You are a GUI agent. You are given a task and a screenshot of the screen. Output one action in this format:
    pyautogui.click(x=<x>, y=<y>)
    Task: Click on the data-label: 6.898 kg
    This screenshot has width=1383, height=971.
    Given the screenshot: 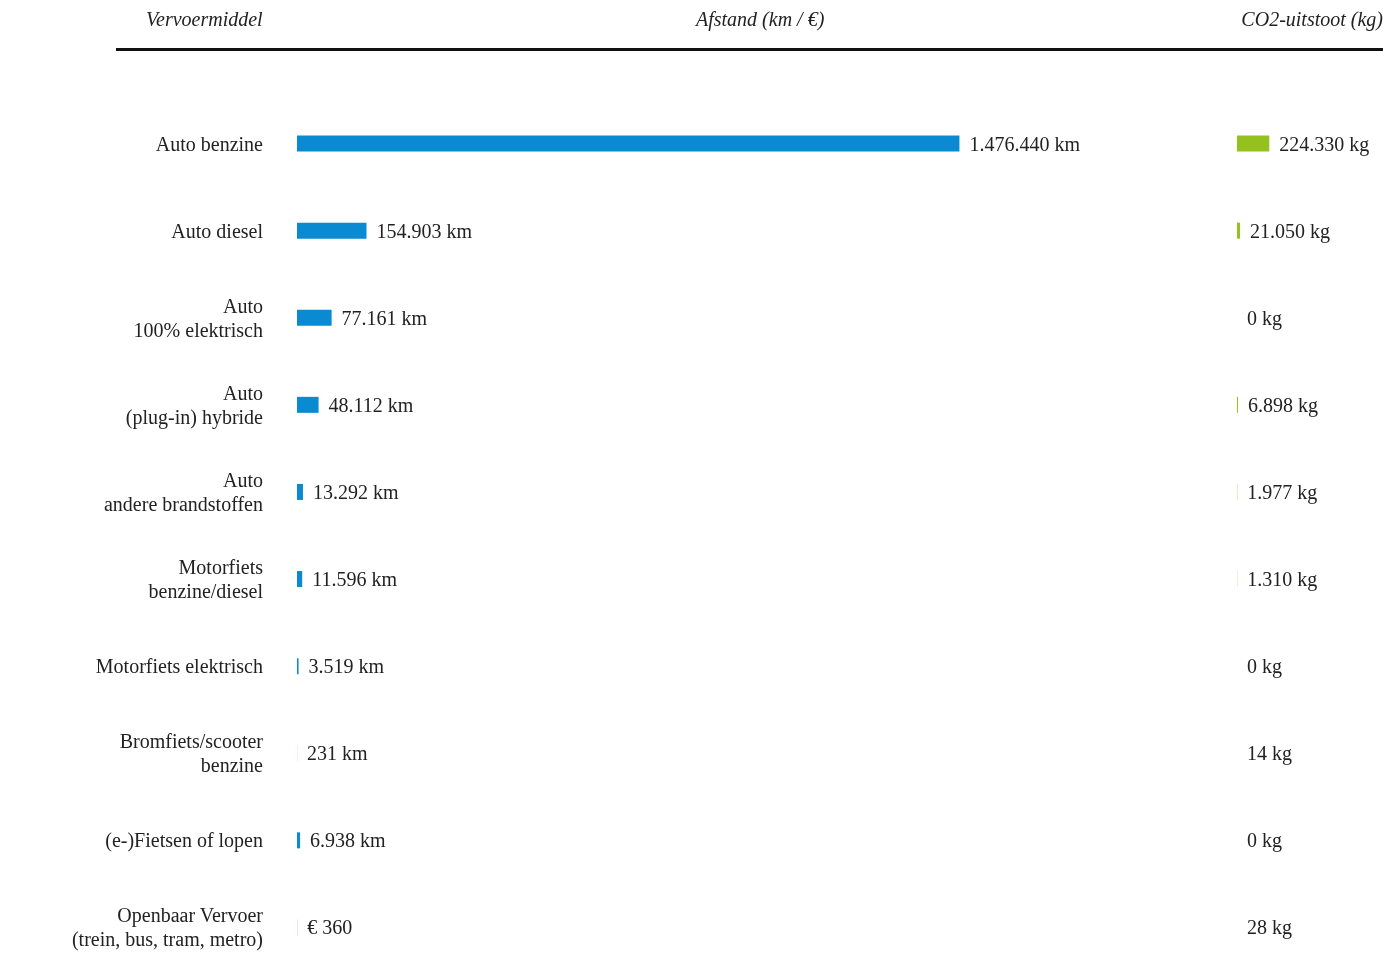 What is the action you would take?
    pyautogui.click(x=1282, y=405)
    